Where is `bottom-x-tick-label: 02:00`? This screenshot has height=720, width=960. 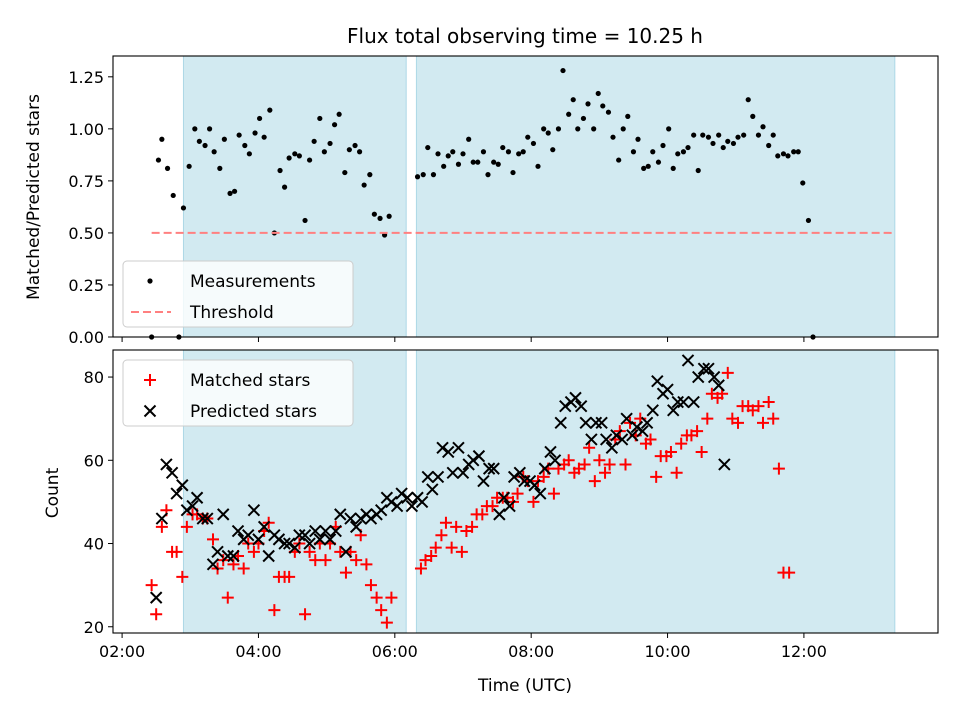 bottom-x-tick-label: 02:00 is located at coordinates (122, 651).